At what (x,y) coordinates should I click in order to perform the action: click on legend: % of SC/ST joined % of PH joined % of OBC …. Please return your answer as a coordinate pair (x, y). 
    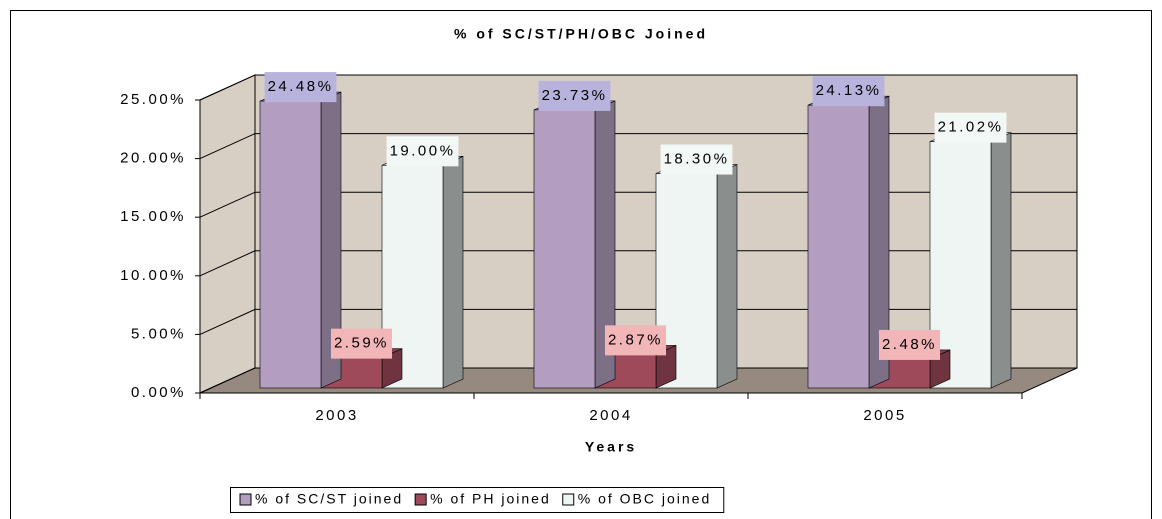
    Looking at the image, I should click on (477, 500).